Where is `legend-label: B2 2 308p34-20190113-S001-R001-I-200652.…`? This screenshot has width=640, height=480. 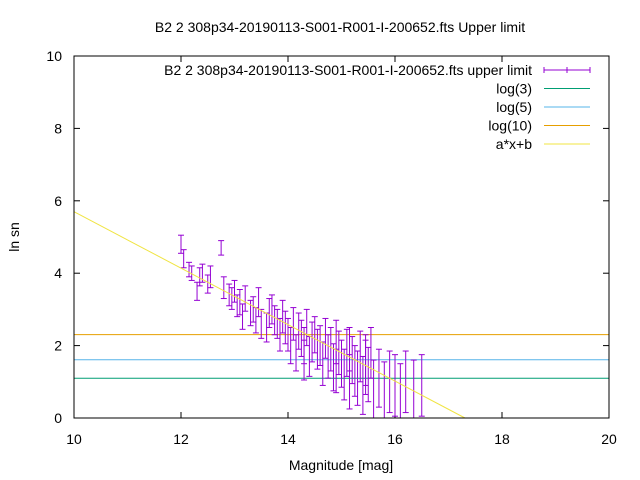 legend-label: B2 2 308p34-20190113-S001-R001-I-200652.… is located at coordinates (348, 70).